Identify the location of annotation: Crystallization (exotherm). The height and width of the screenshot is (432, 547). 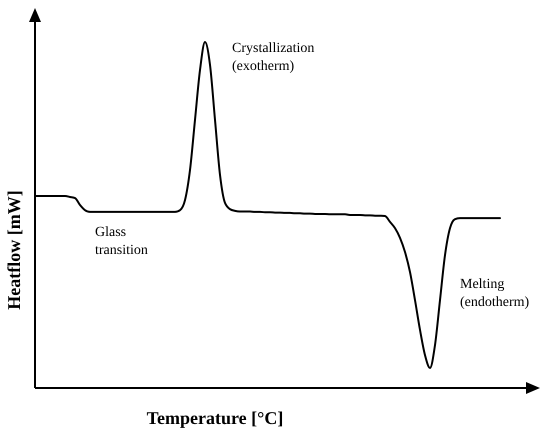
(273, 57).